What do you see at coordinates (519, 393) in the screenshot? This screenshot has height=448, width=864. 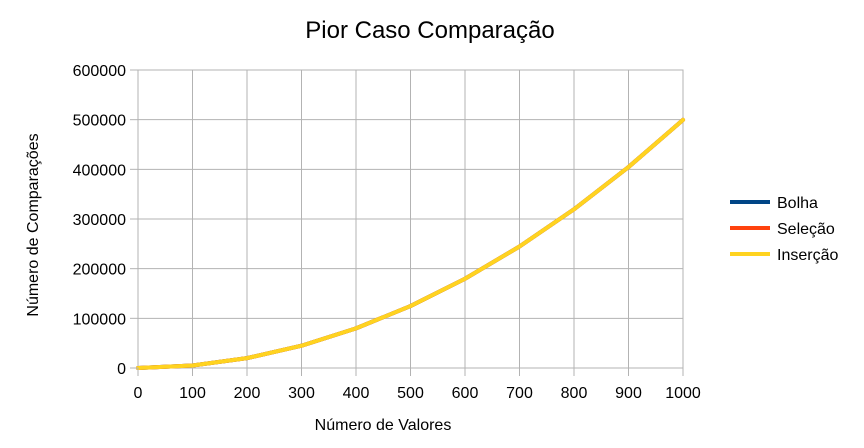 I see `x-tick-label: 700` at bounding box center [519, 393].